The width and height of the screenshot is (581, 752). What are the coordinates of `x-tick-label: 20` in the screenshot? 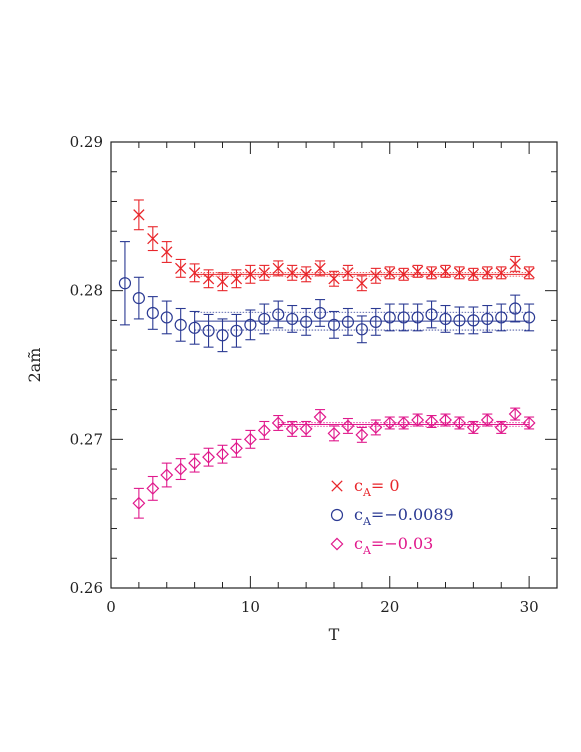 It's located at (389, 607).